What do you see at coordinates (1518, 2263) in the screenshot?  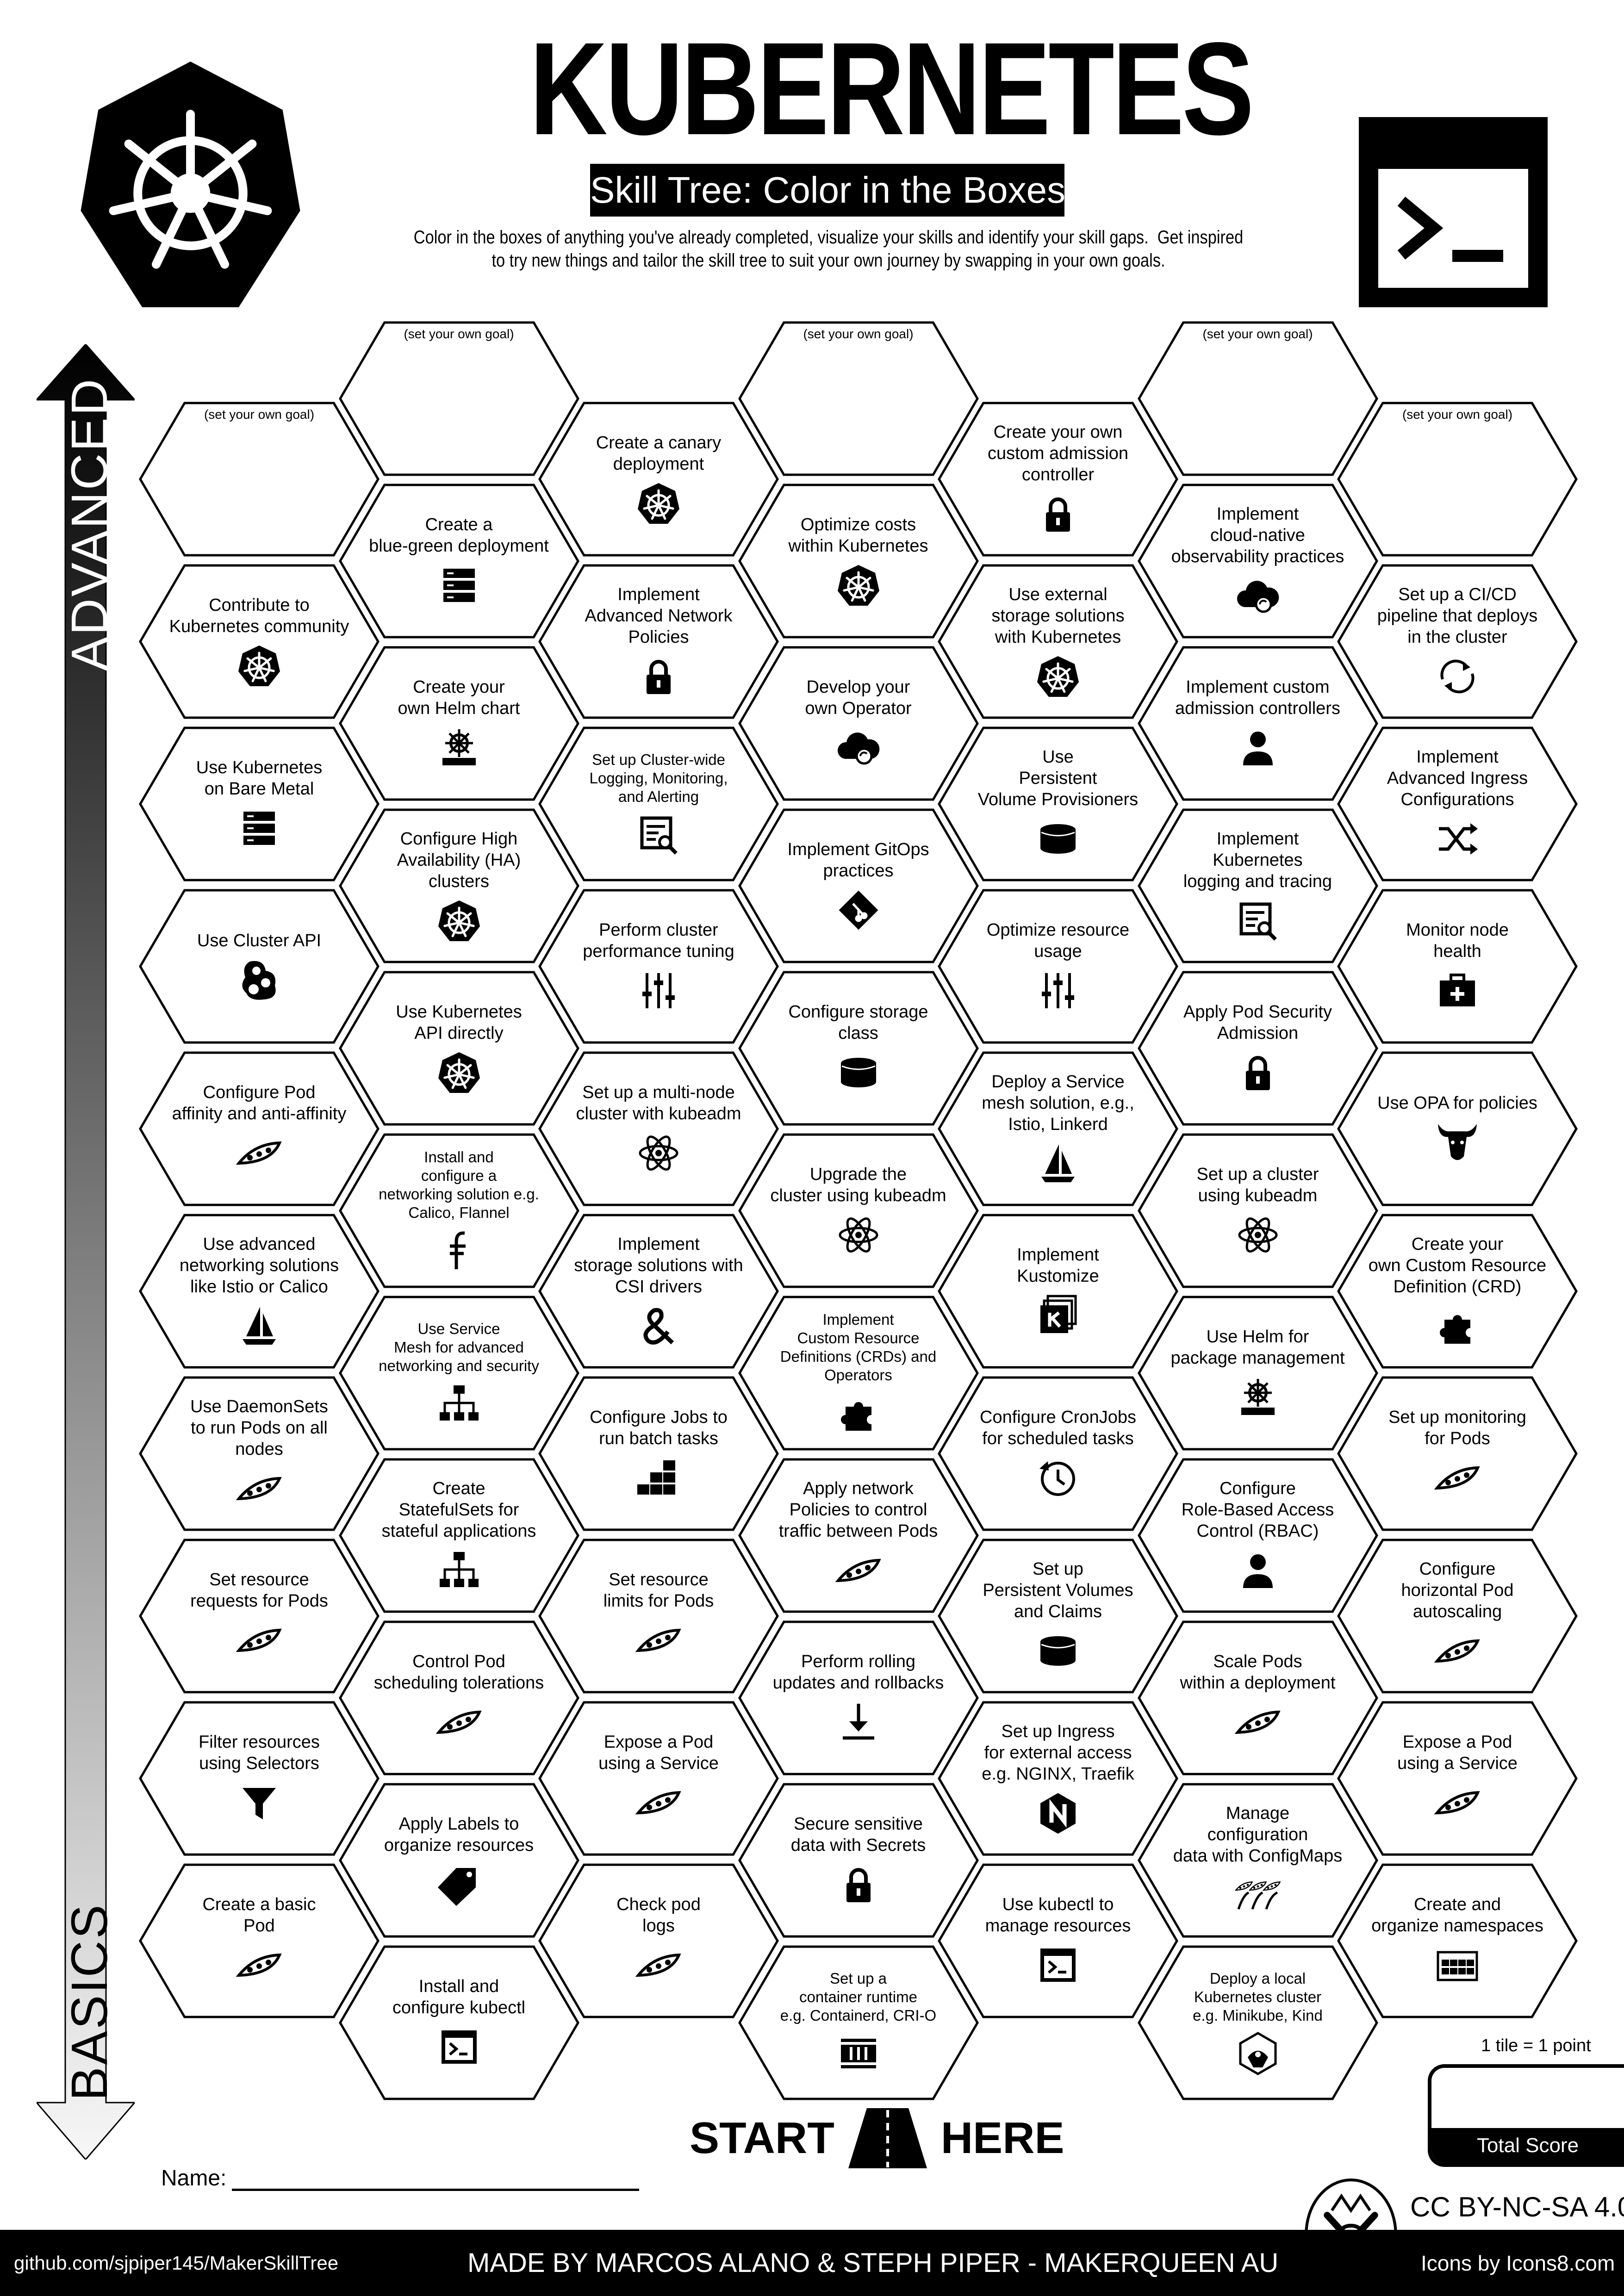 I see `icons-credit: Icons by Icons8.com` at bounding box center [1518, 2263].